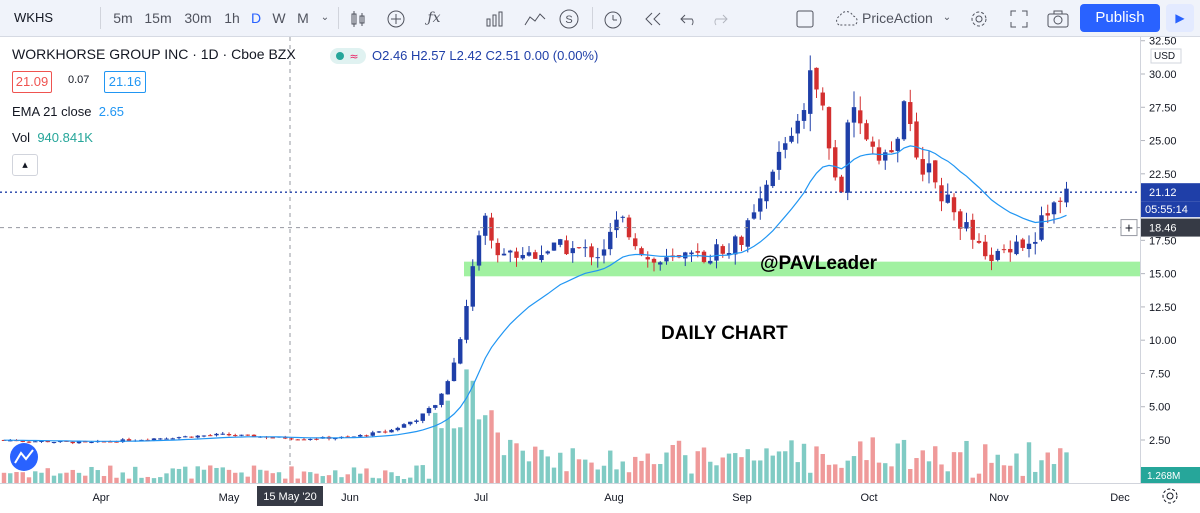 The width and height of the screenshot is (1200, 513). What do you see at coordinates (289, 497) in the screenshot?
I see `crosshair-date-text: 15 May '20` at bounding box center [289, 497].